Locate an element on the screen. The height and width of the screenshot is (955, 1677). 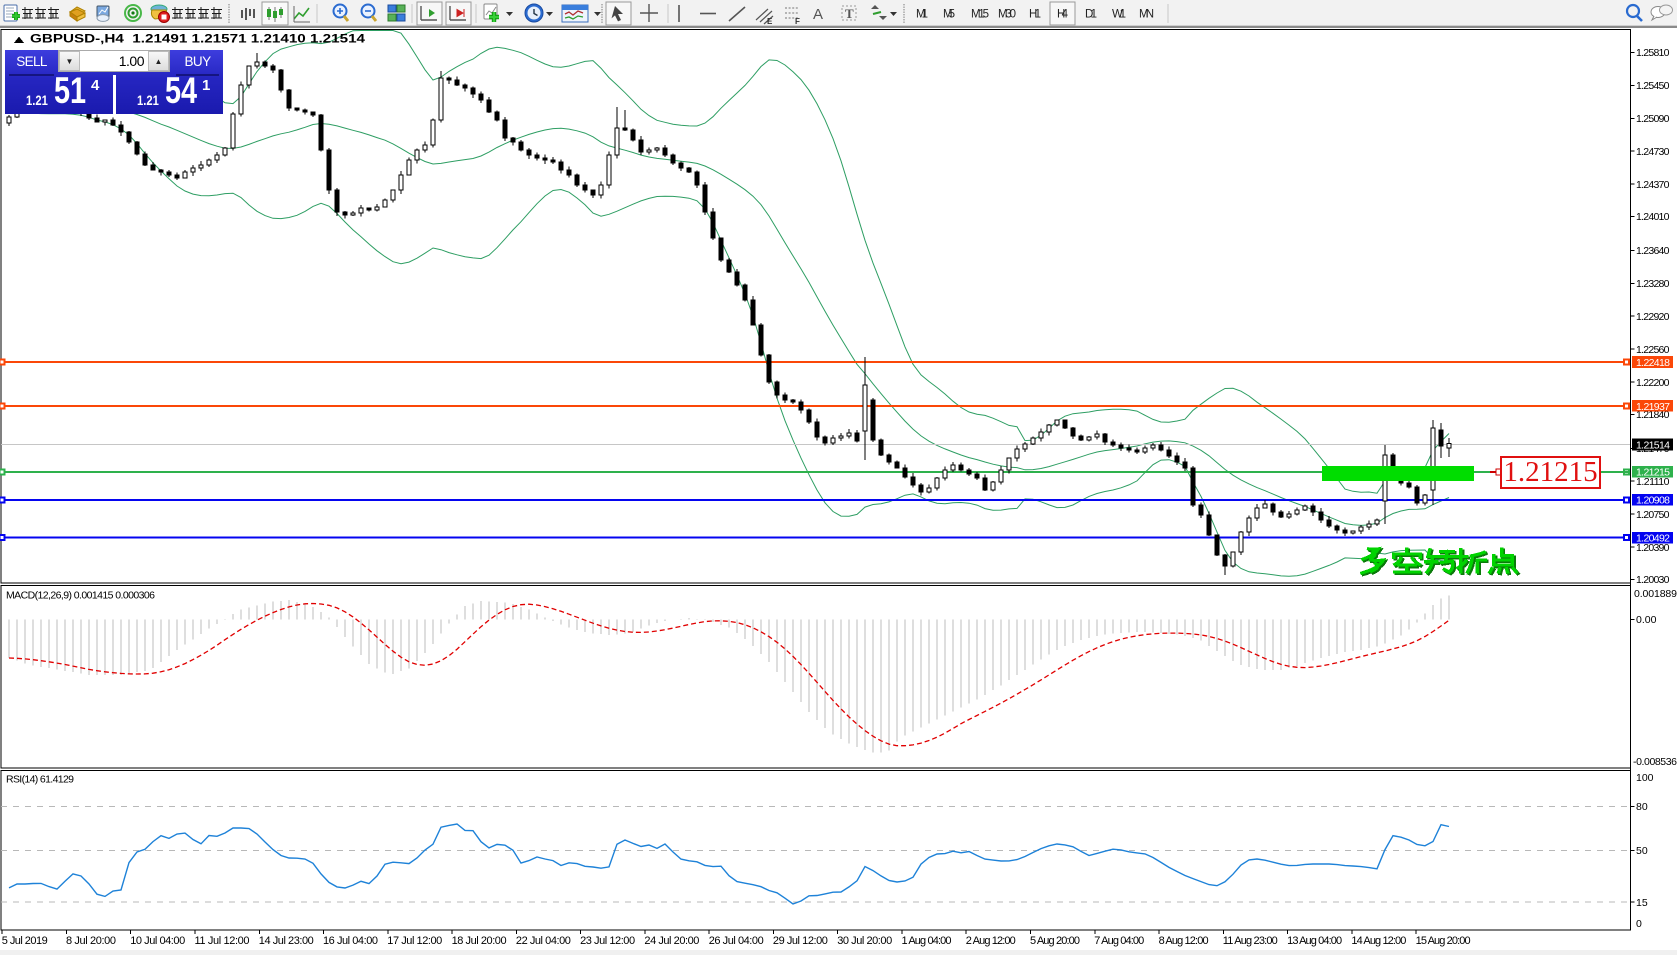
svg-text: 11 Aug 23:00 is located at coordinates (1250, 941).